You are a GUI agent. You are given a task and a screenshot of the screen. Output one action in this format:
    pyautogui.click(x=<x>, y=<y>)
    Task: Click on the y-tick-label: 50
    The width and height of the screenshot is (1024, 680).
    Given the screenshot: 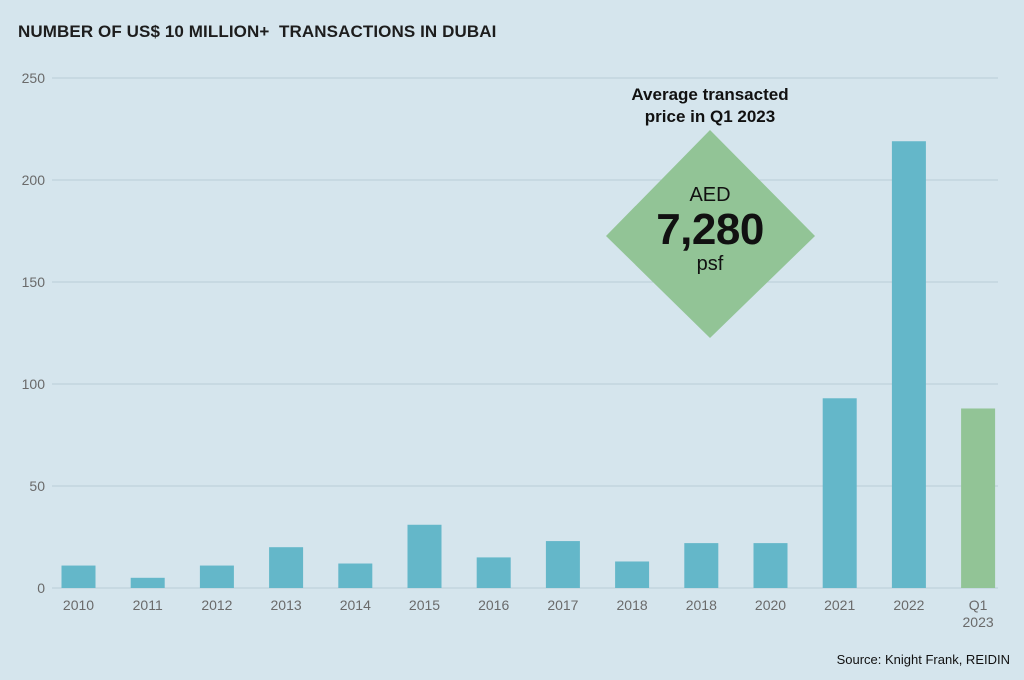 What is the action you would take?
    pyautogui.click(x=37, y=486)
    